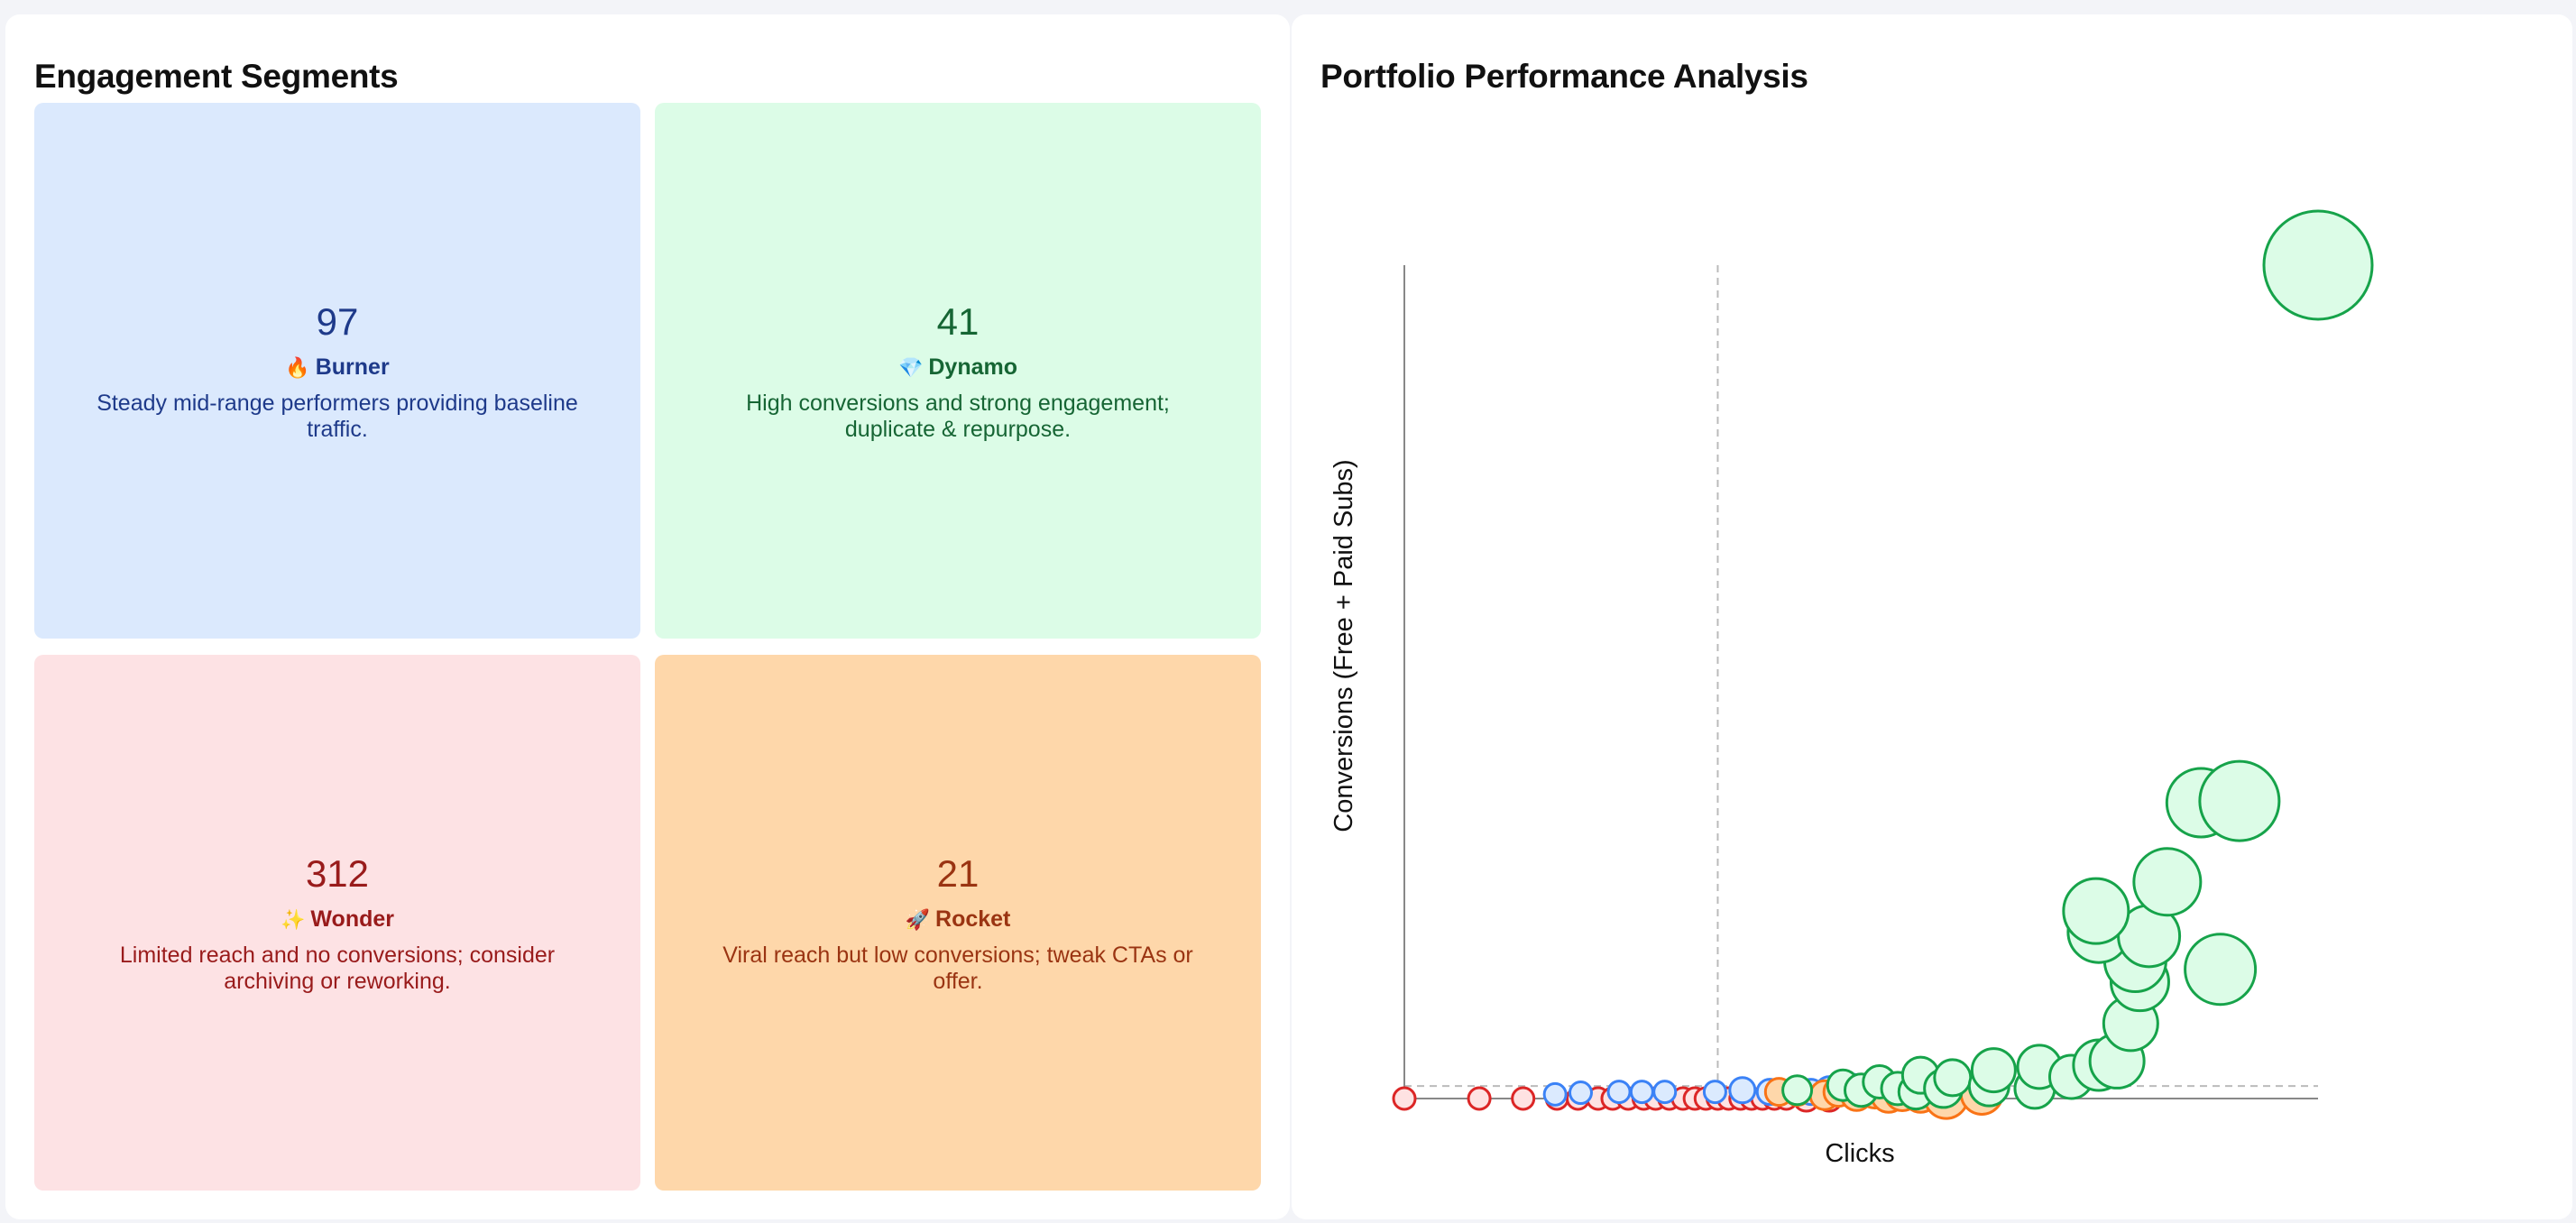 This screenshot has width=2576, height=1223. Describe the element at coordinates (297, 367) in the screenshot. I see `fire-icon: 🔥` at that location.